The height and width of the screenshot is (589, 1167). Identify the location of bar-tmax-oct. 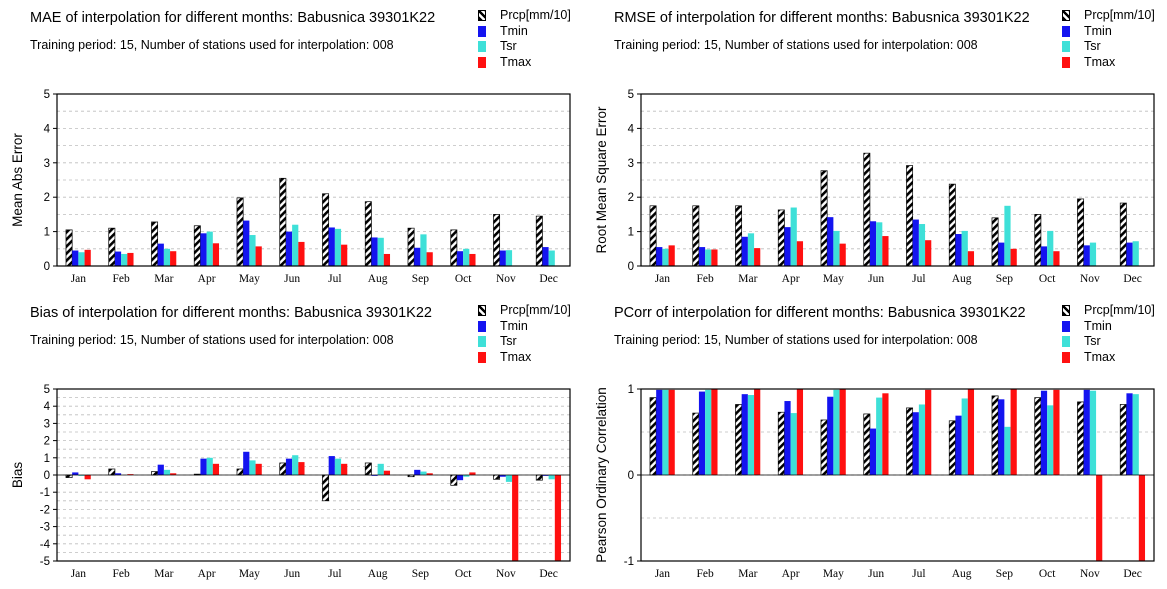
(472, 259).